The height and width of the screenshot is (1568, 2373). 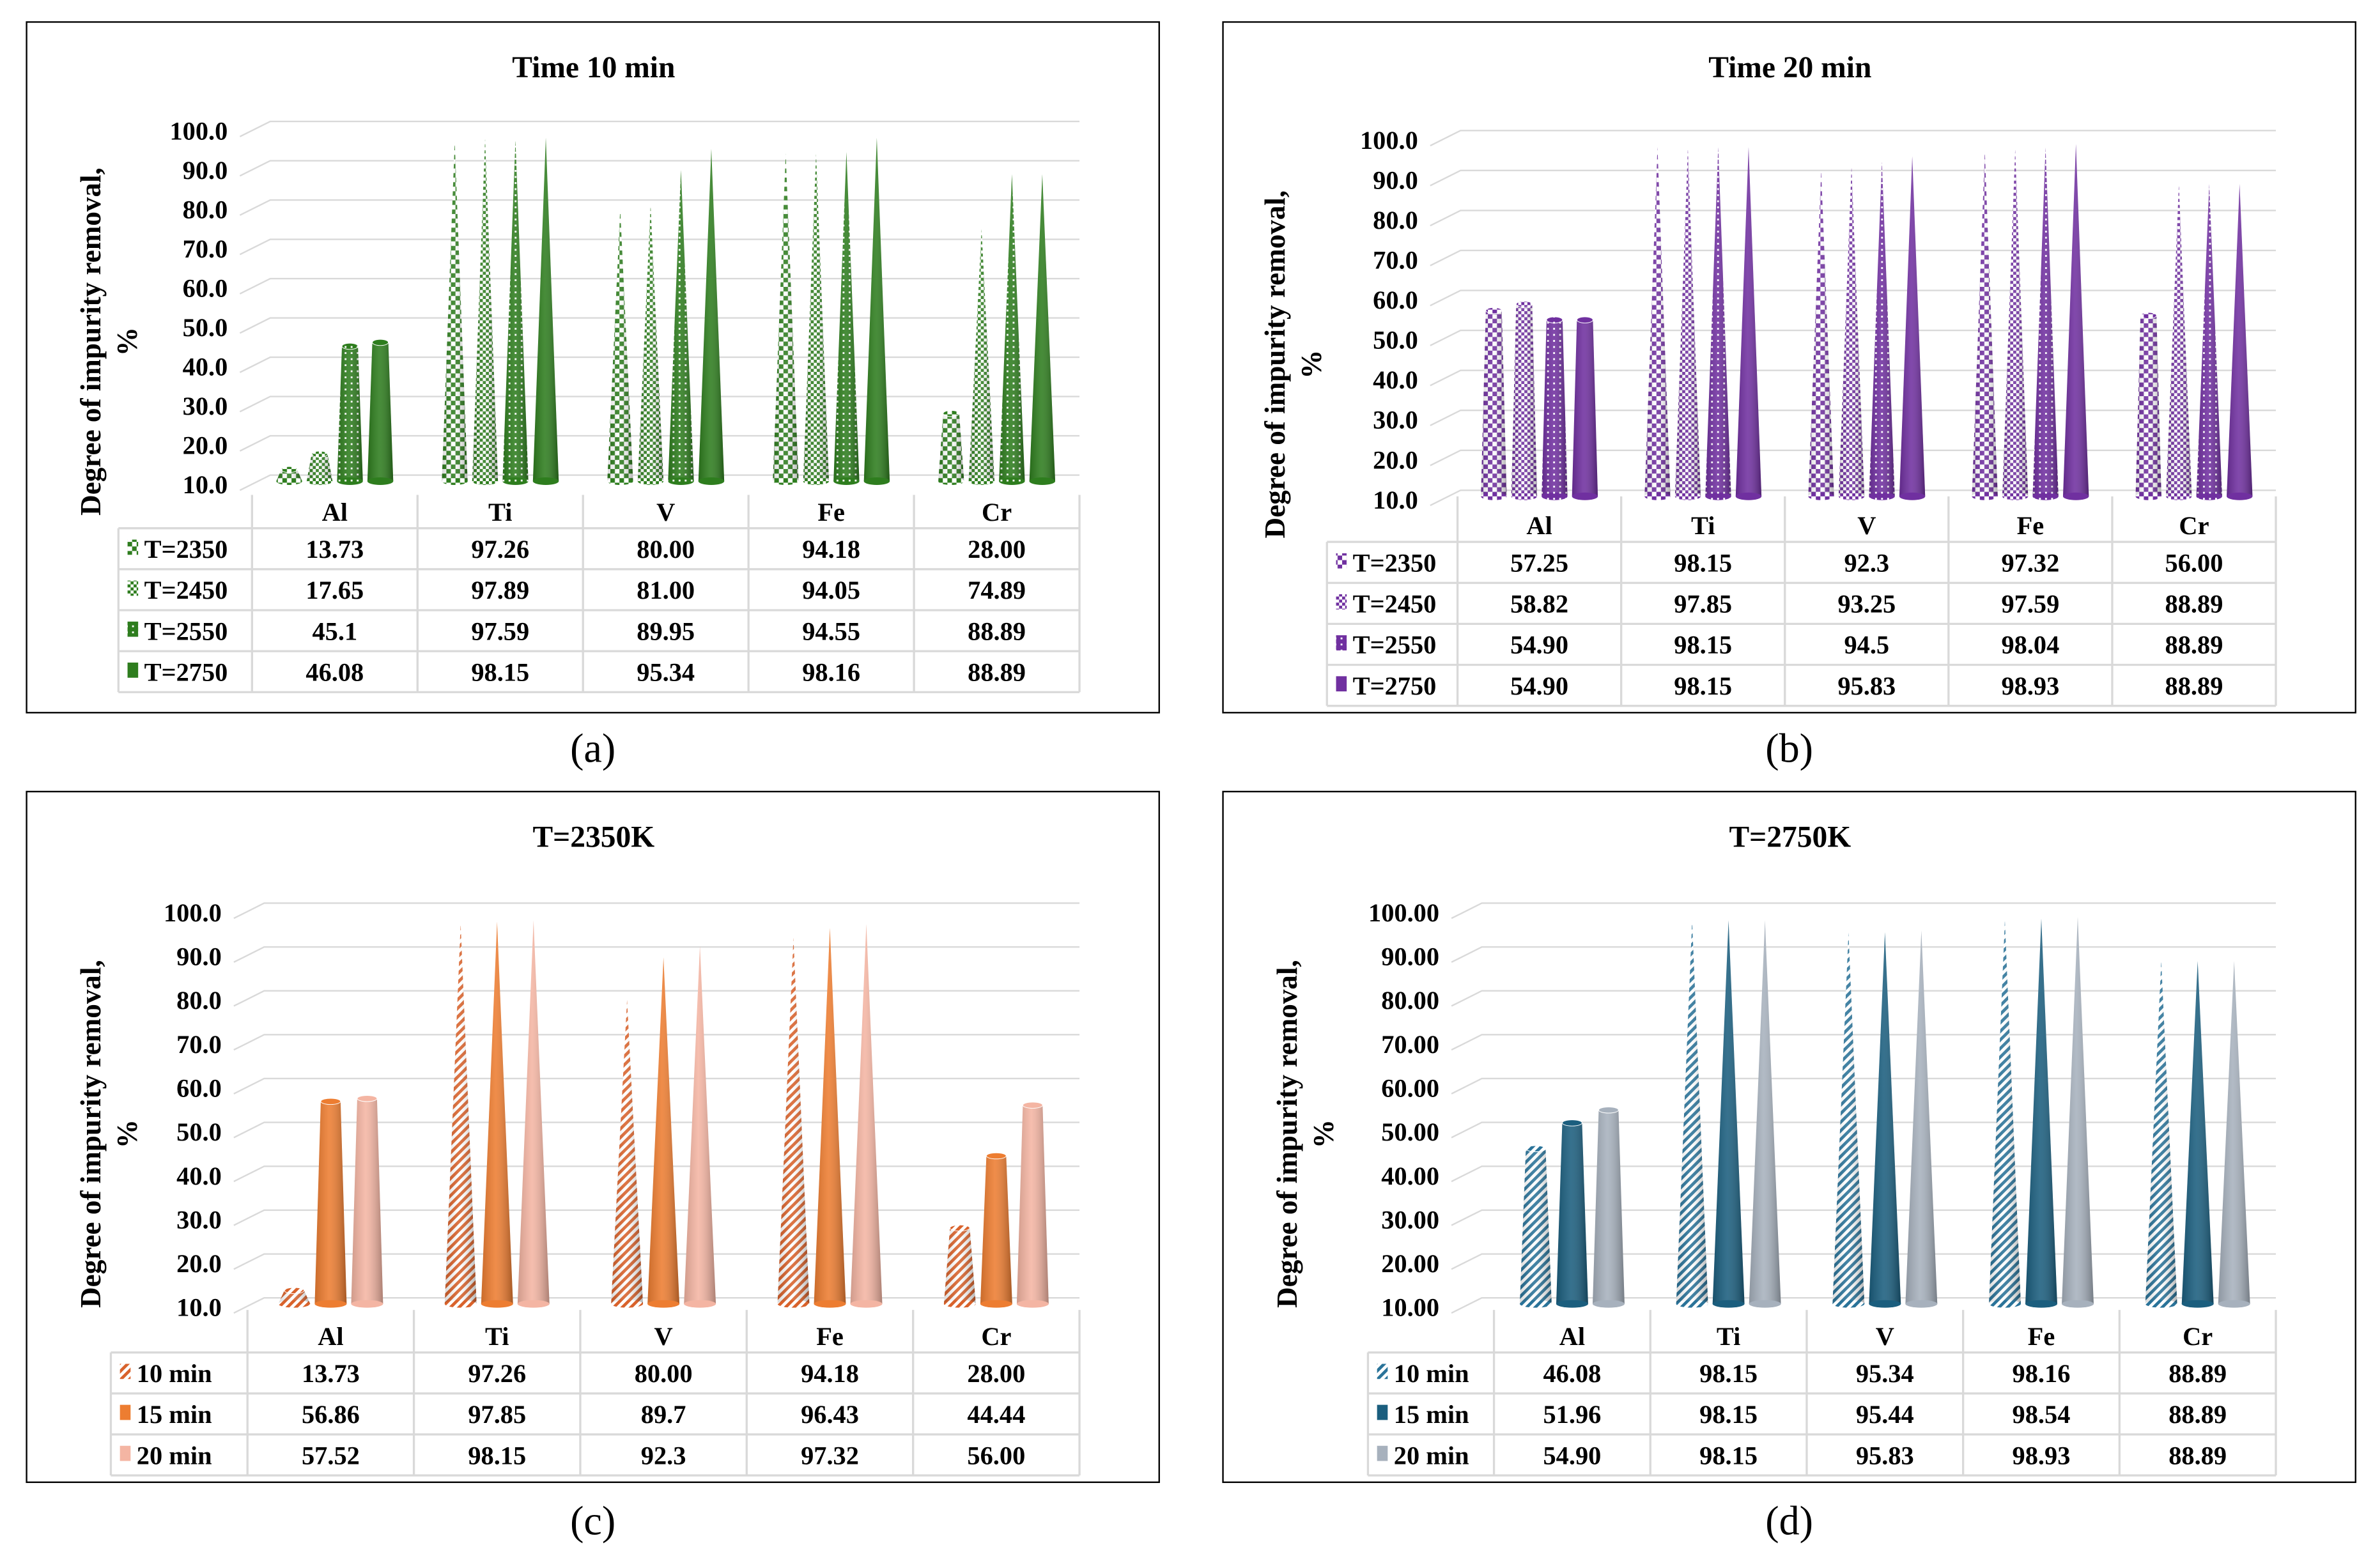 I want to click on table-cell: 54.90, so click(x=1539, y=686).